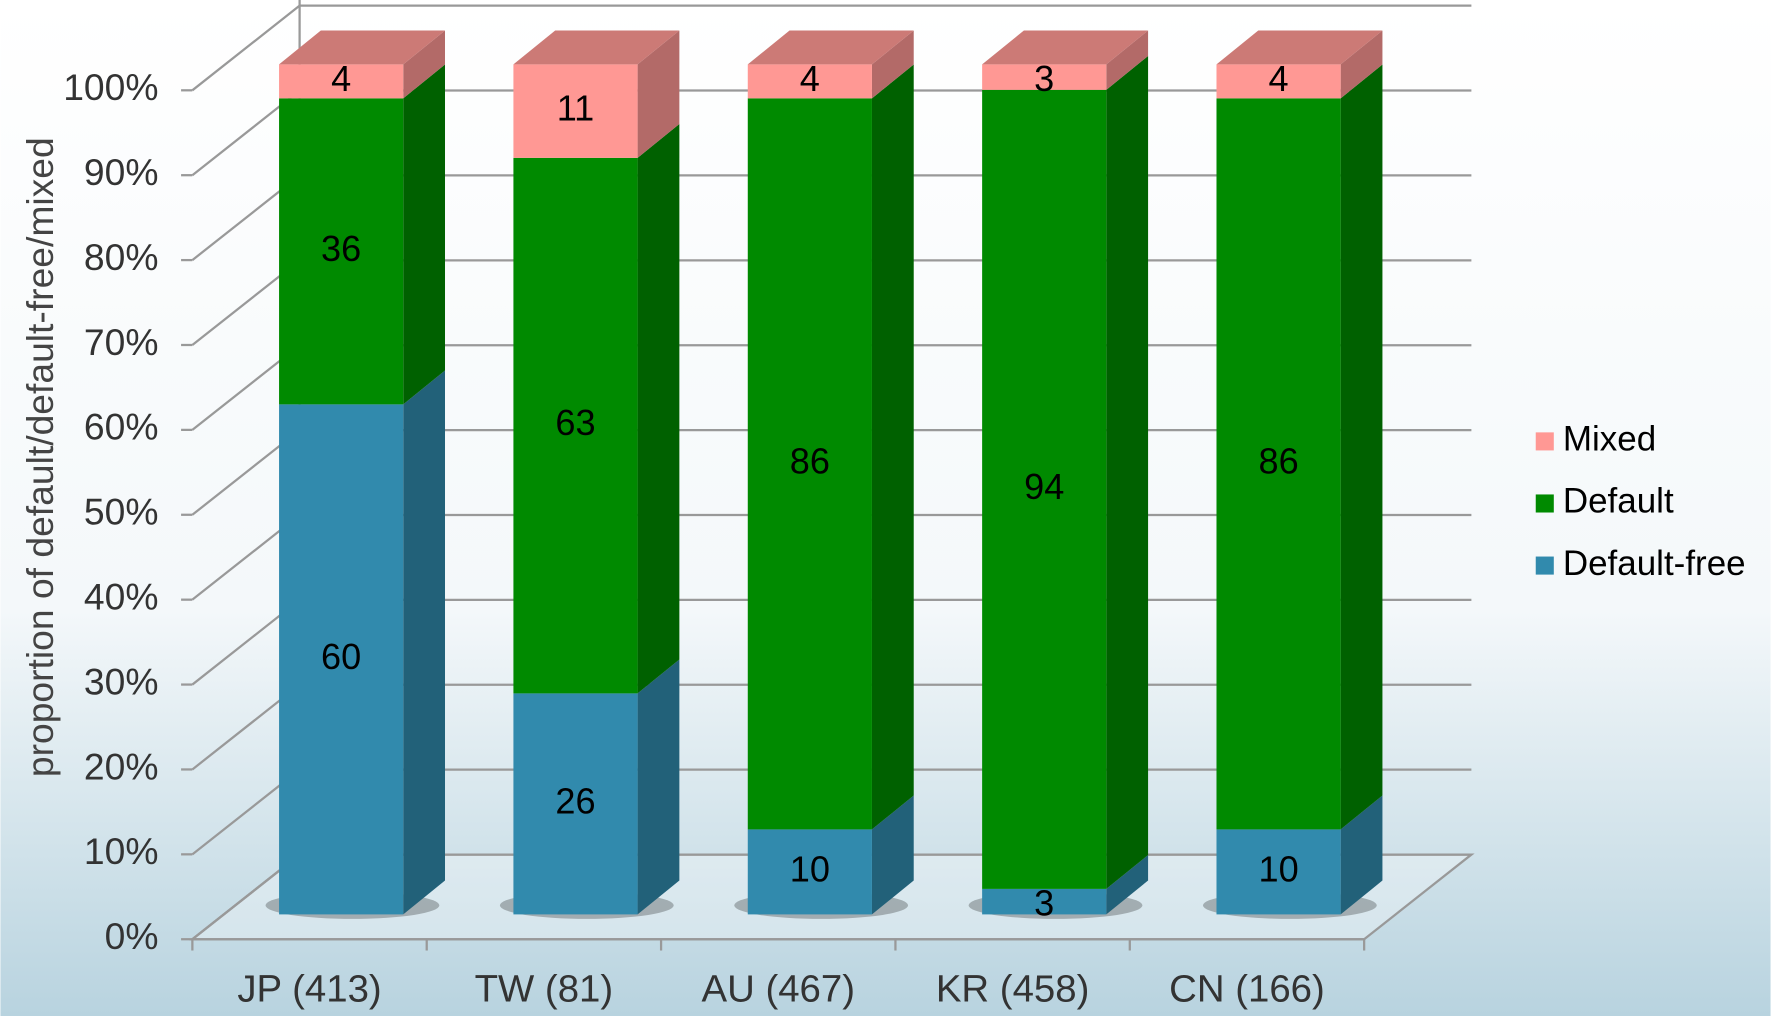  What do you see at coordinates (1044, 486) in the screenshot?
I see `value-label: 94` at bounding box center [1044, 486].